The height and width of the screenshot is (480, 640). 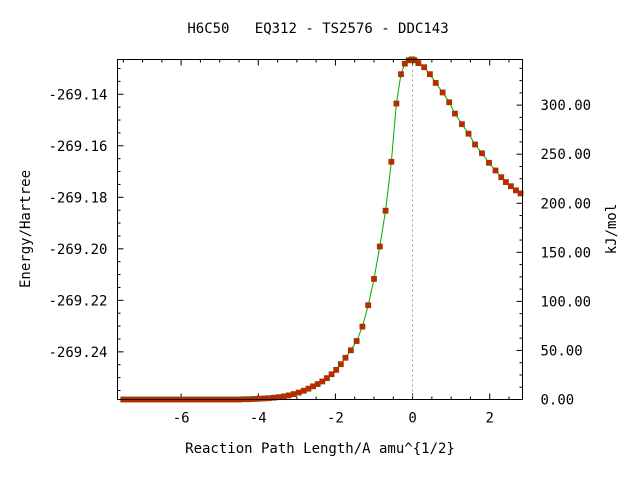 I want to click on y2-tick-label: 100.00, so click(x=566, y=302).